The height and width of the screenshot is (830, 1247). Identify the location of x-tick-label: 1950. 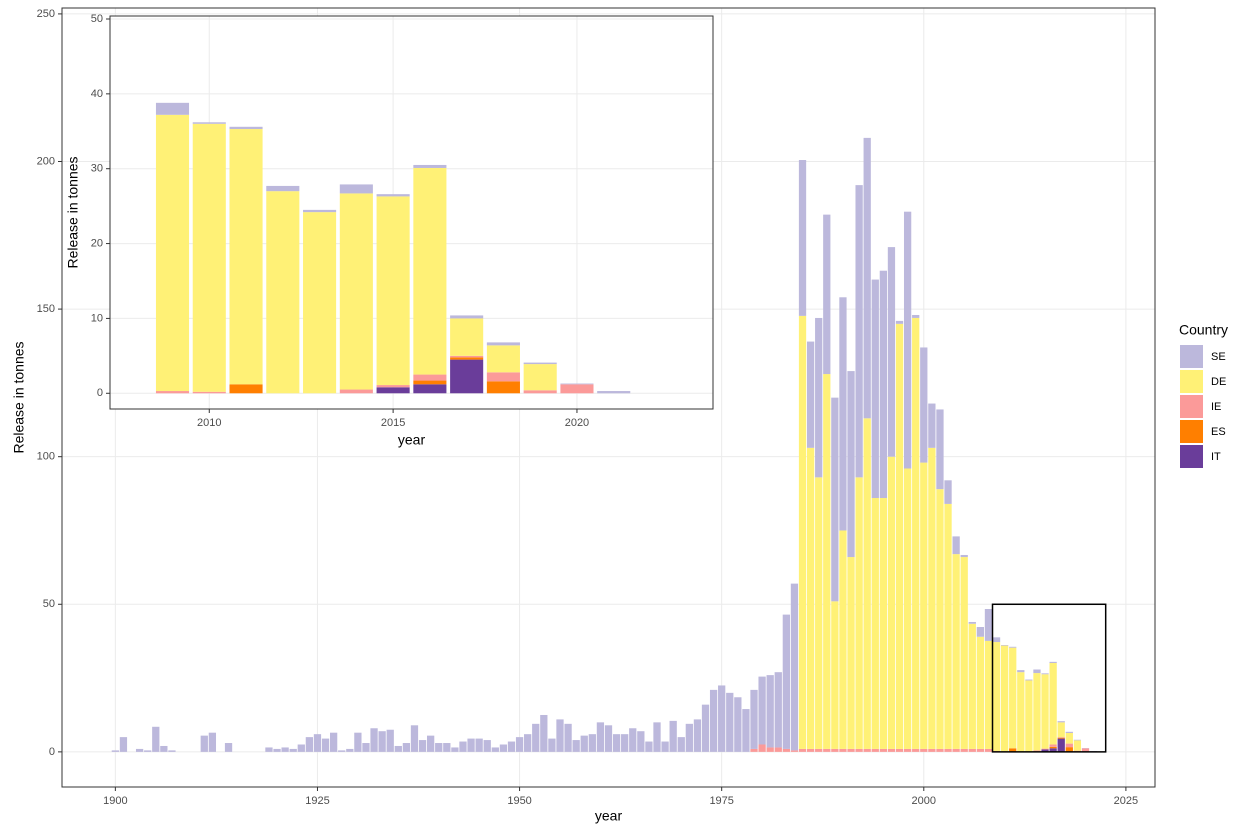
(519, 801).